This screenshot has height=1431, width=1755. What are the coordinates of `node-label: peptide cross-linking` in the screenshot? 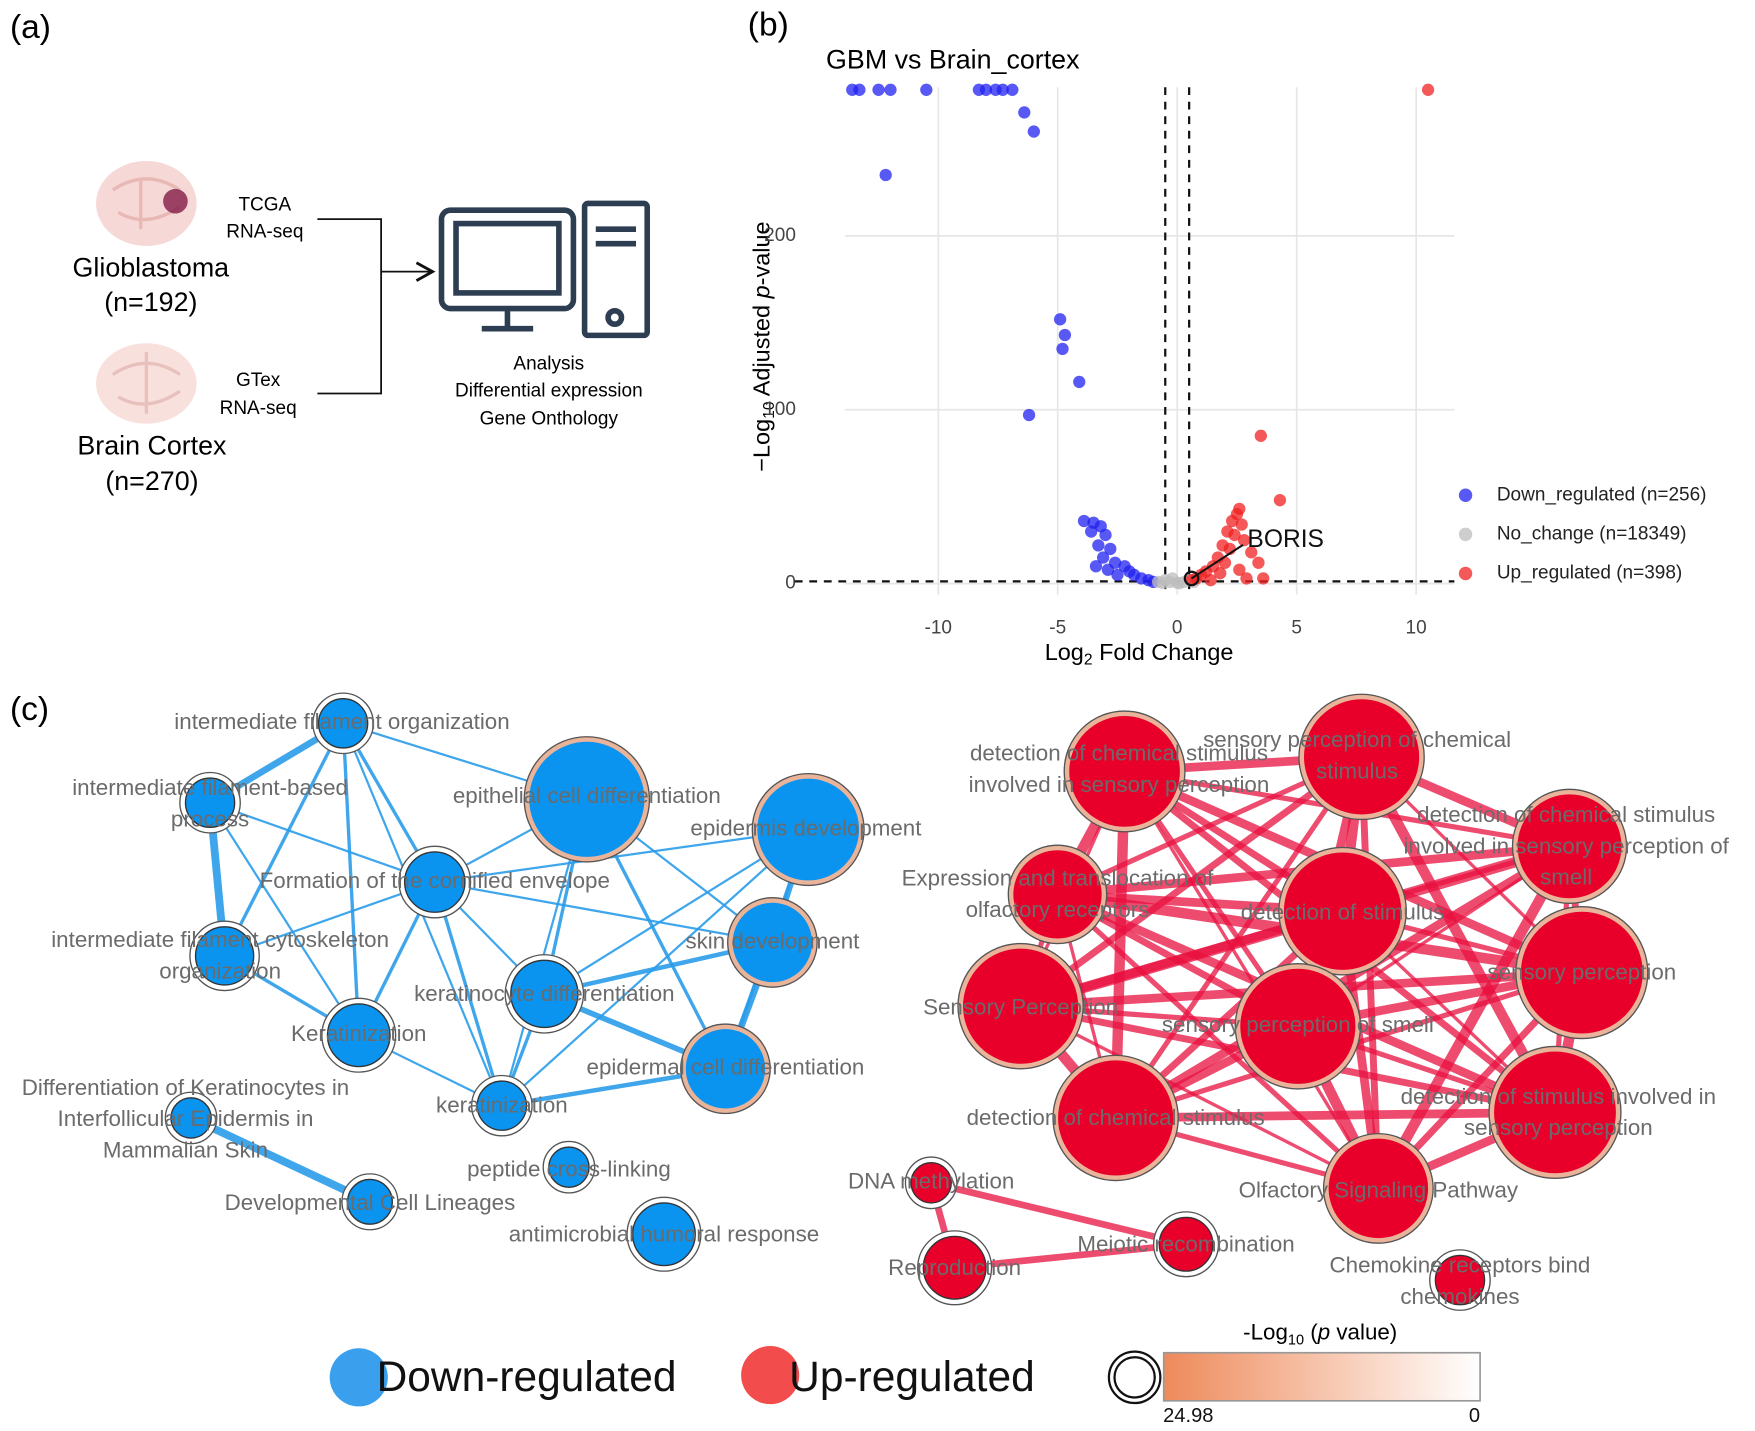 It's located at (569, 1168).